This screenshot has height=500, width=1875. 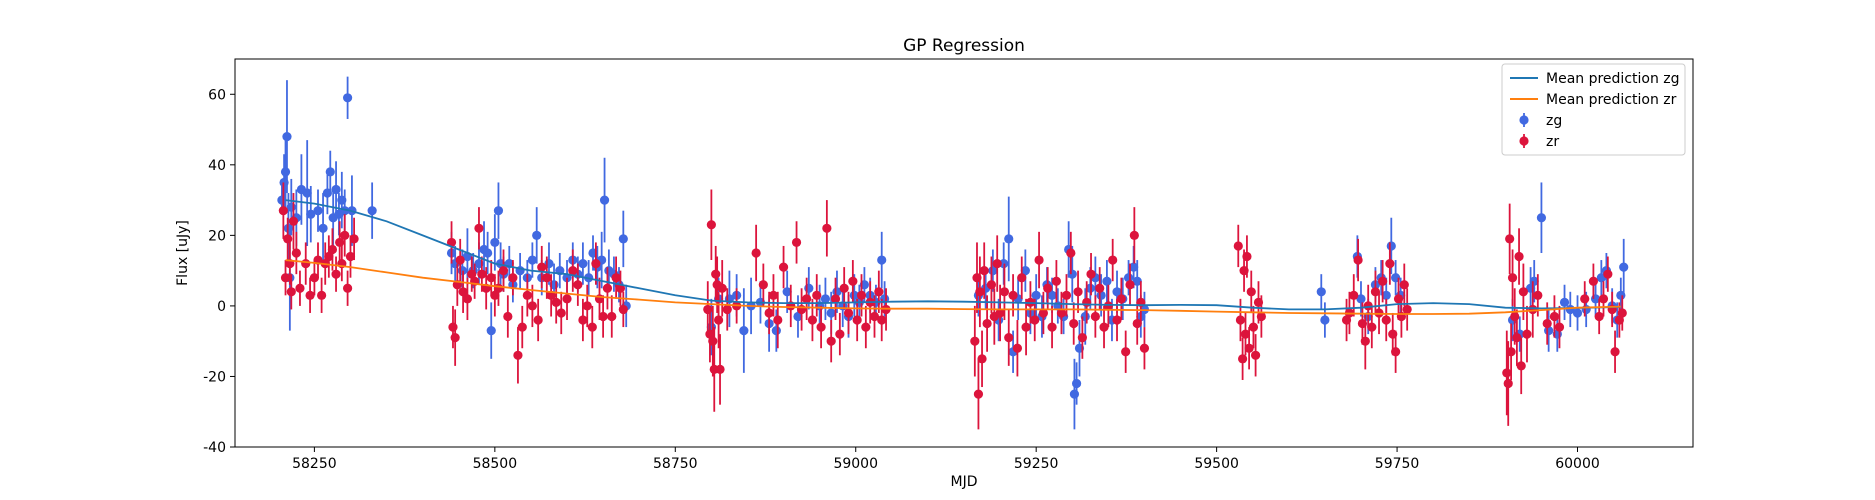 I want to click on legend-label: Mean prediction zg, so click(x=1613, y=79).